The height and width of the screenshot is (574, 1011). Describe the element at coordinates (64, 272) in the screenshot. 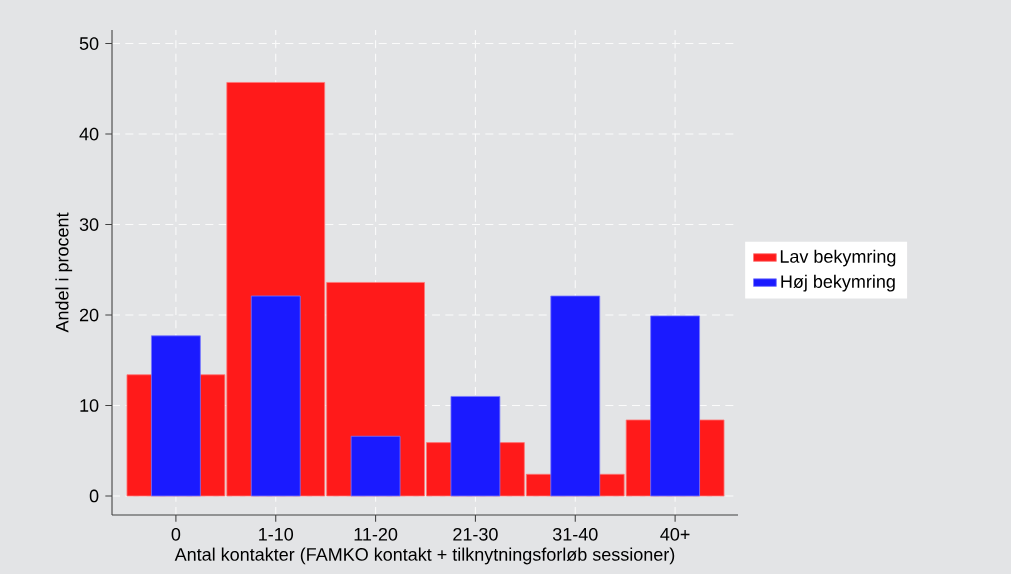

I see `y-axis-title: Andel i procent` at that location.